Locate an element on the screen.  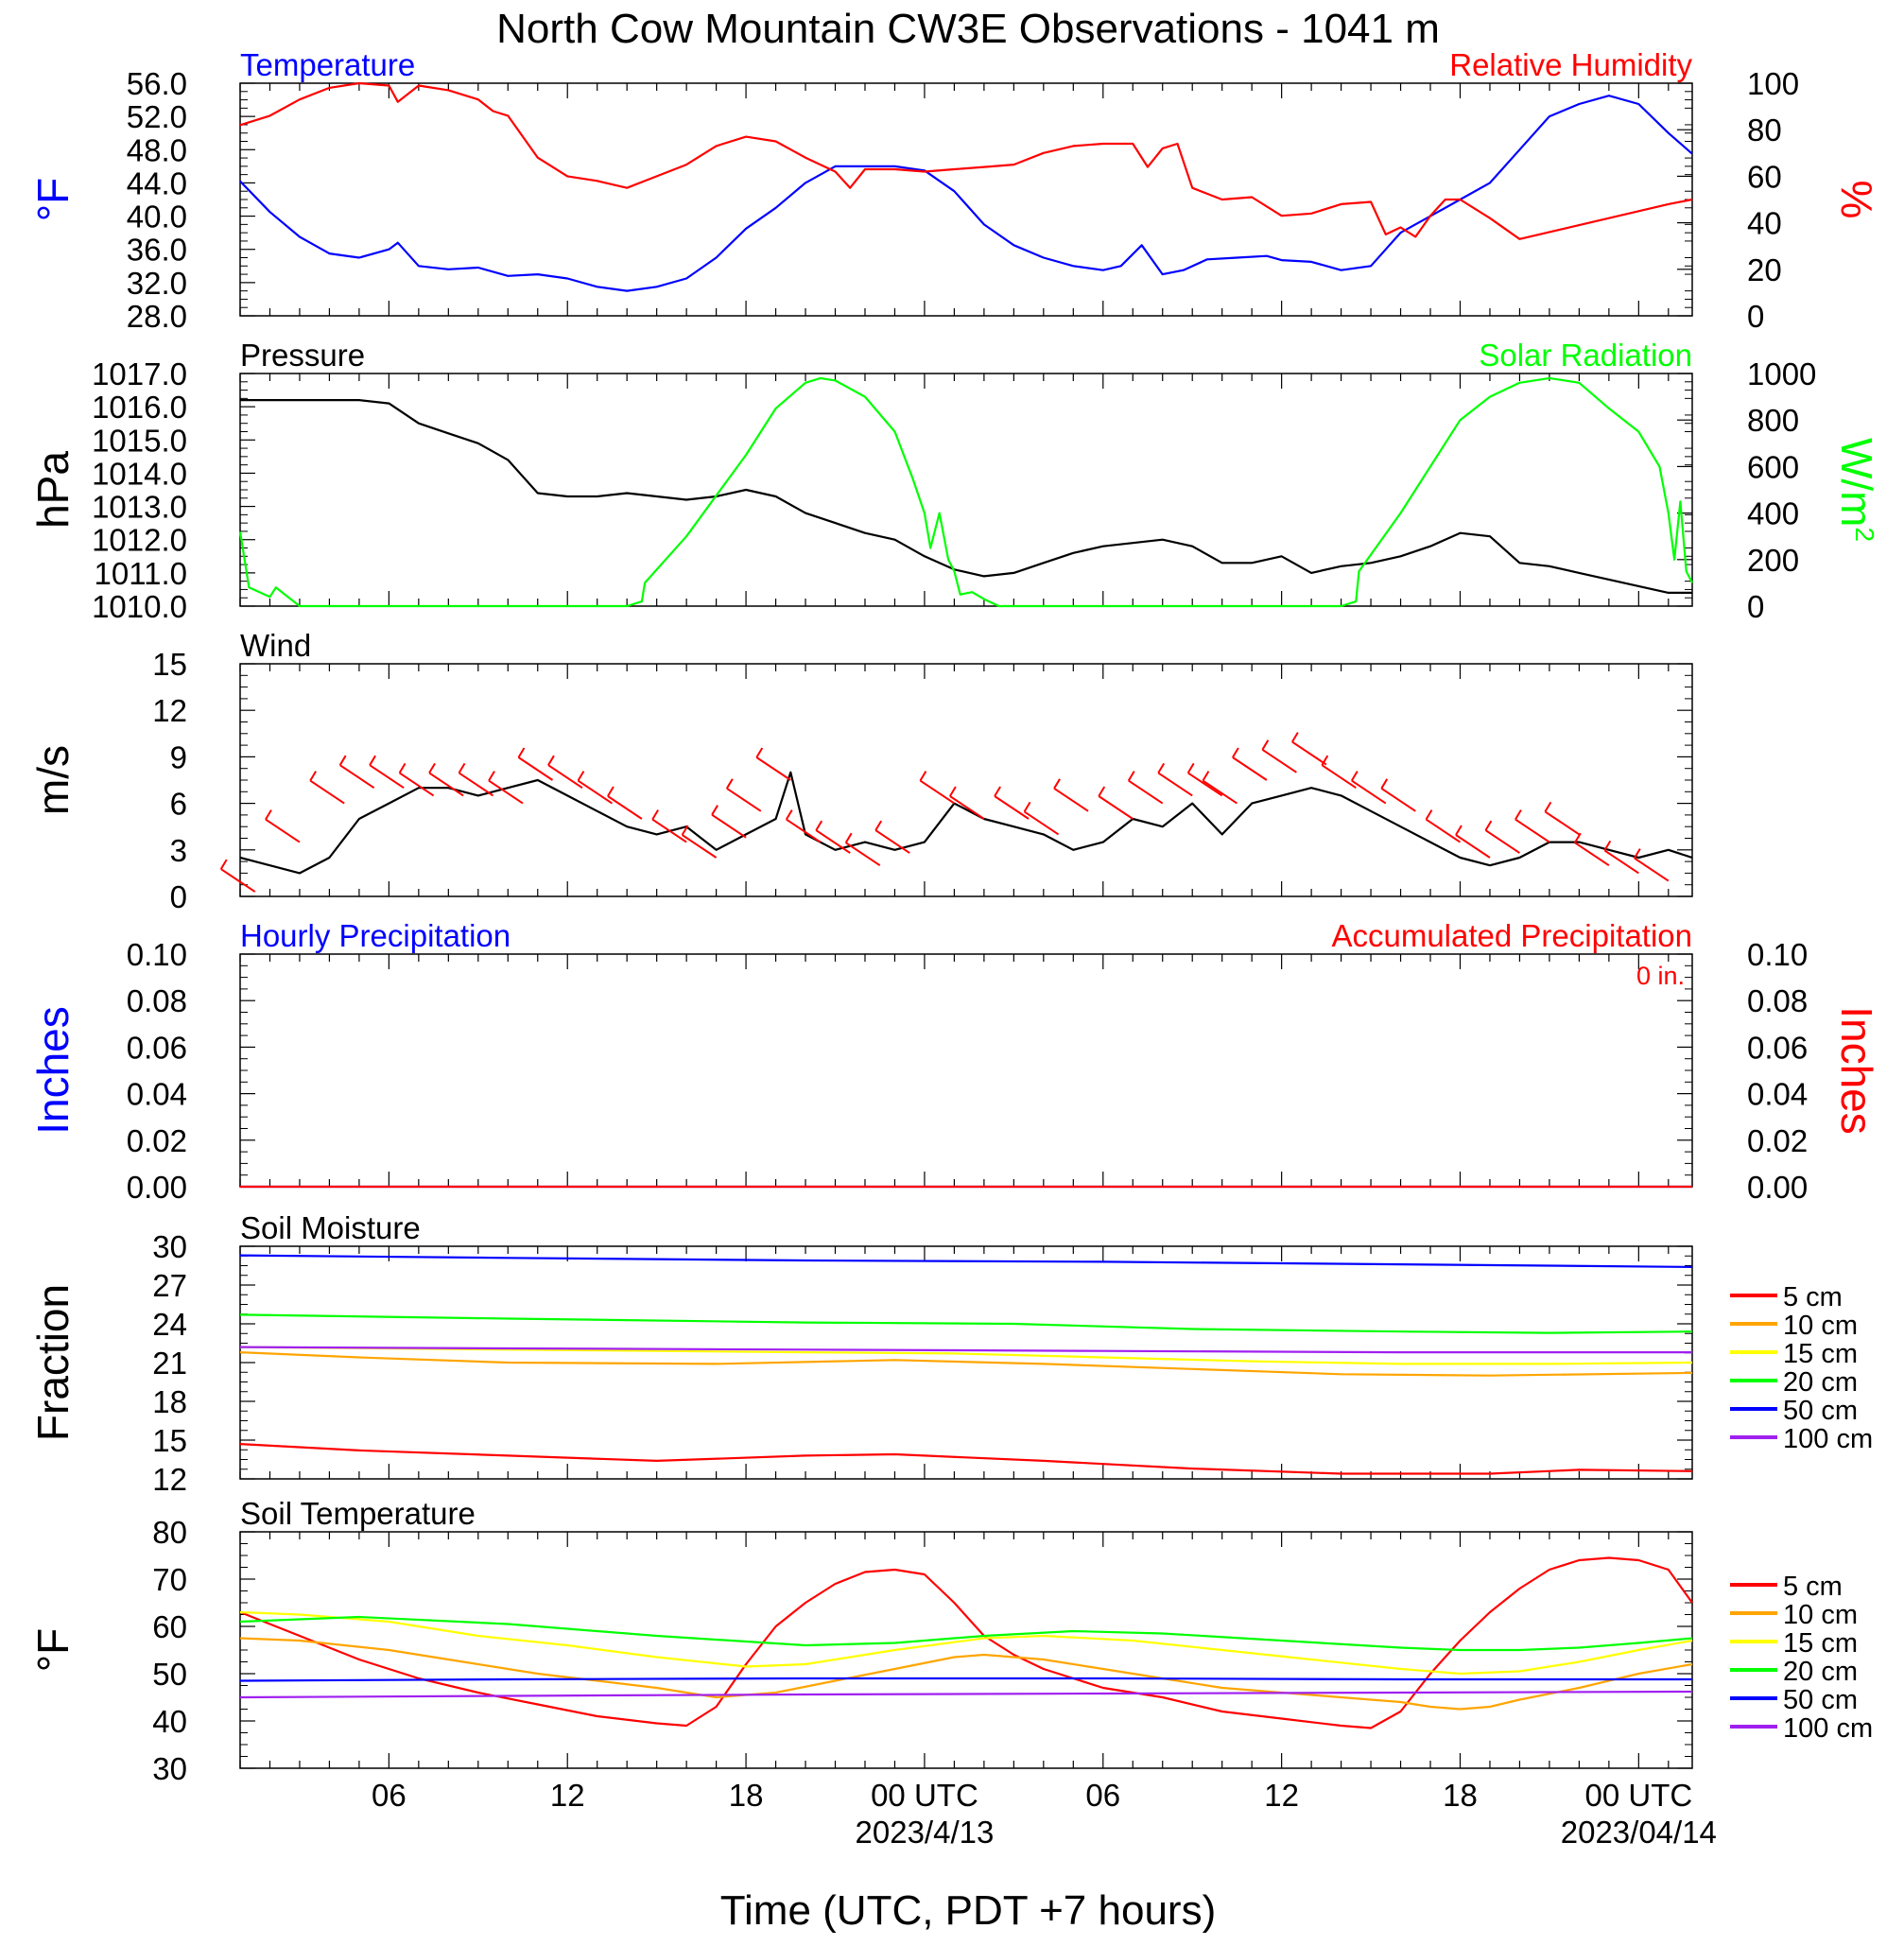
legend-label: 50 cm is located at coordinates (1820, 1411).